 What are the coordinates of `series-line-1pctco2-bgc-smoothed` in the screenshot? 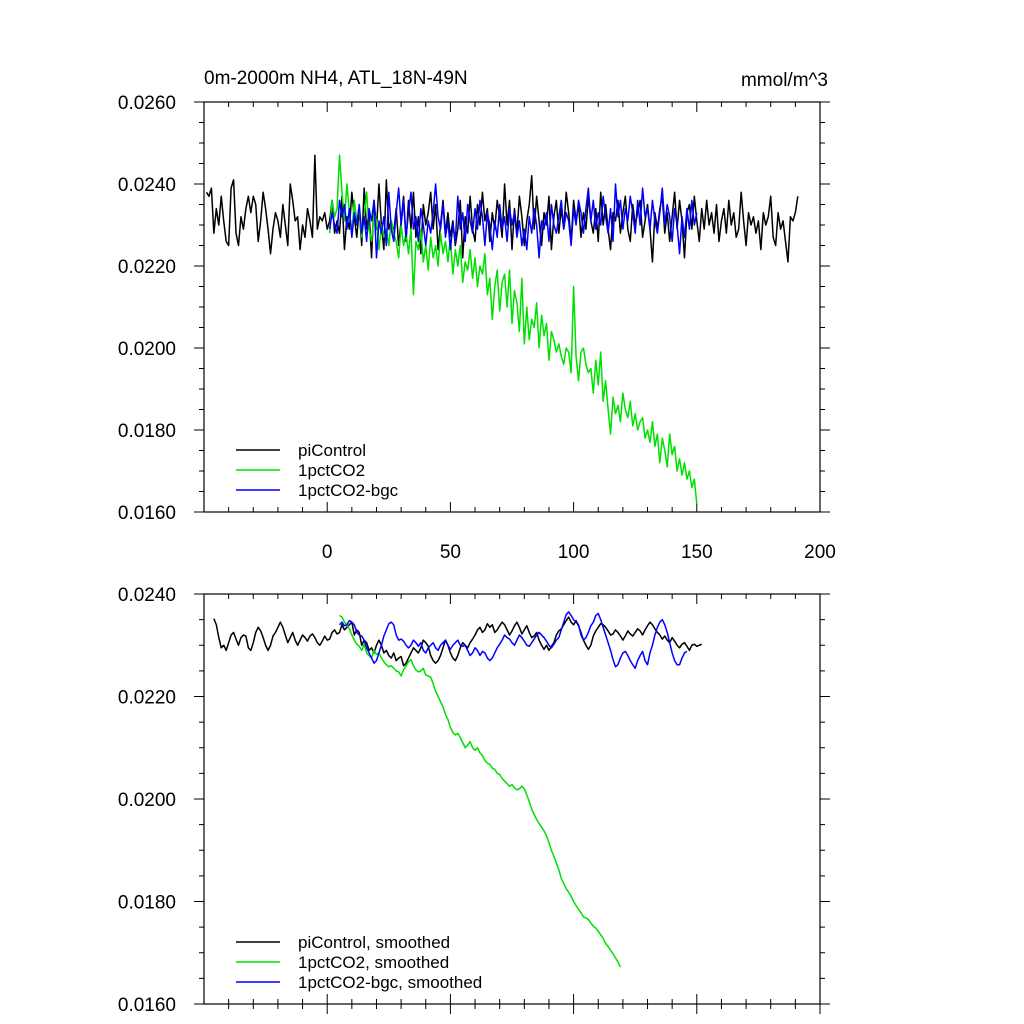 It's located at (513, 640).